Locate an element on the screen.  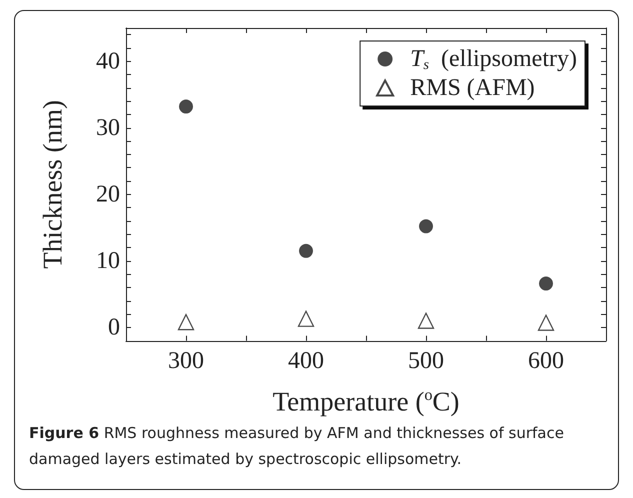
x-tick-label: 400 is located at coordinates (306, 361).